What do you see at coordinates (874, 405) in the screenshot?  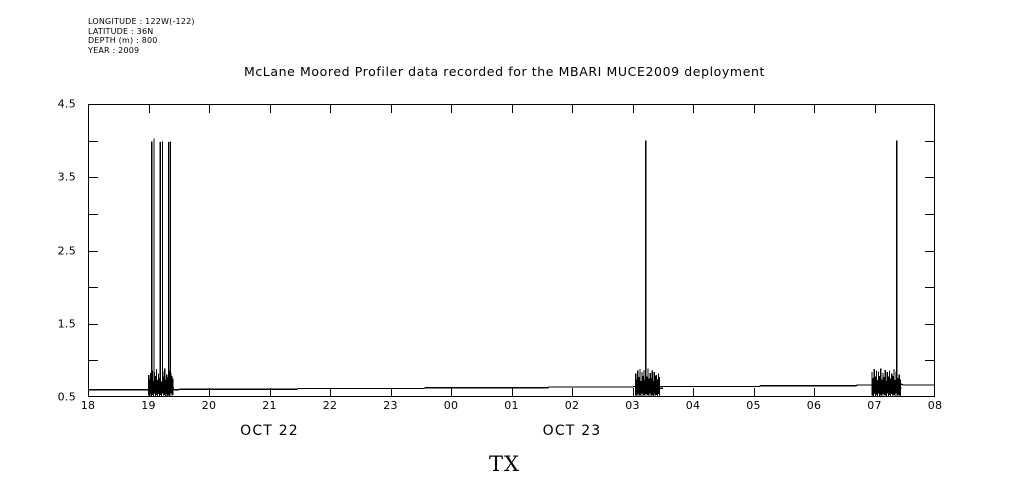 I see `x-tick-label: 07` at bounding box center [874, 405].